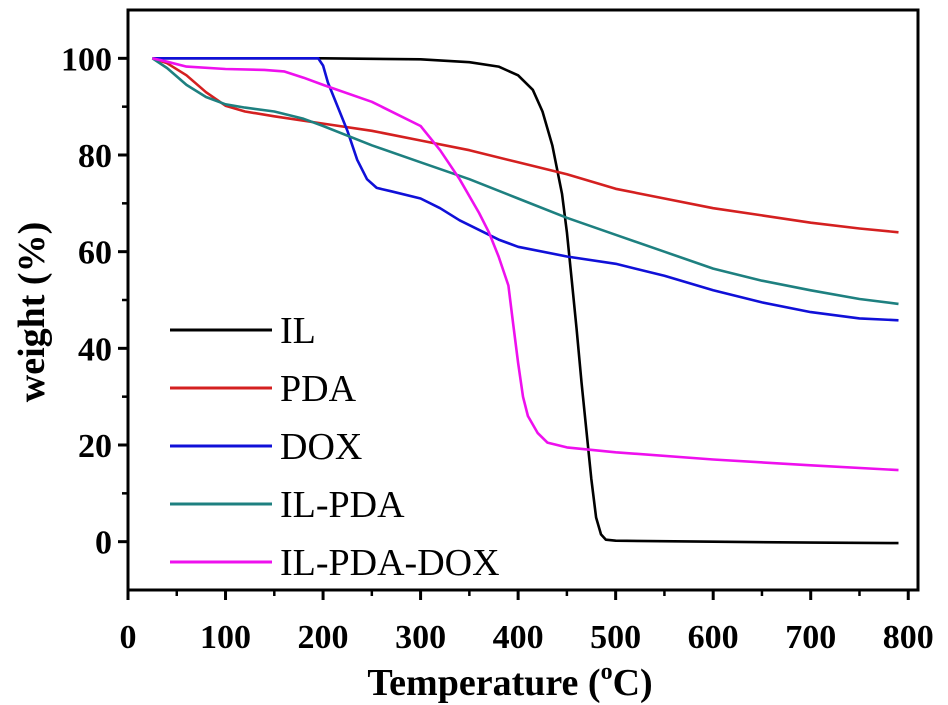 The height and width of the screenshot is (705, 948). What do you see at coordinates (321, 447) in the screenshot?
I see `legend-label-dox: DOX` at bounding box center [321, 447].